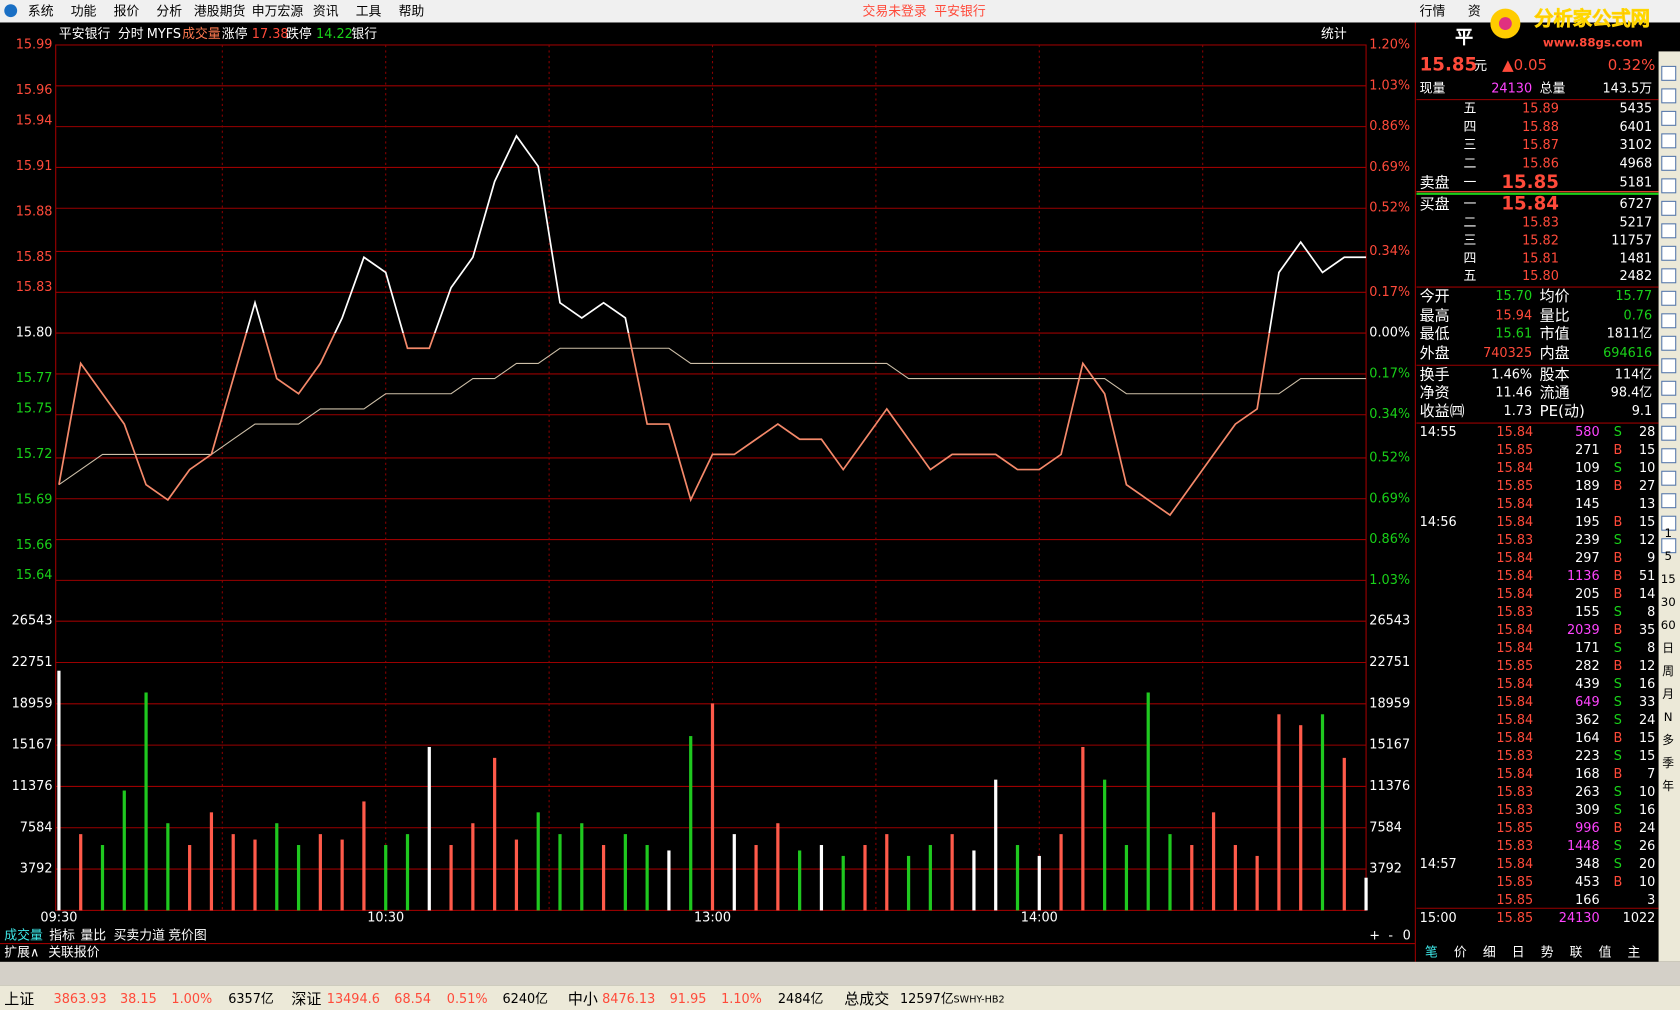  Describe the element at coordinates (1633, 953) in the screenshot. I see `panel-tab: 主` at that location.